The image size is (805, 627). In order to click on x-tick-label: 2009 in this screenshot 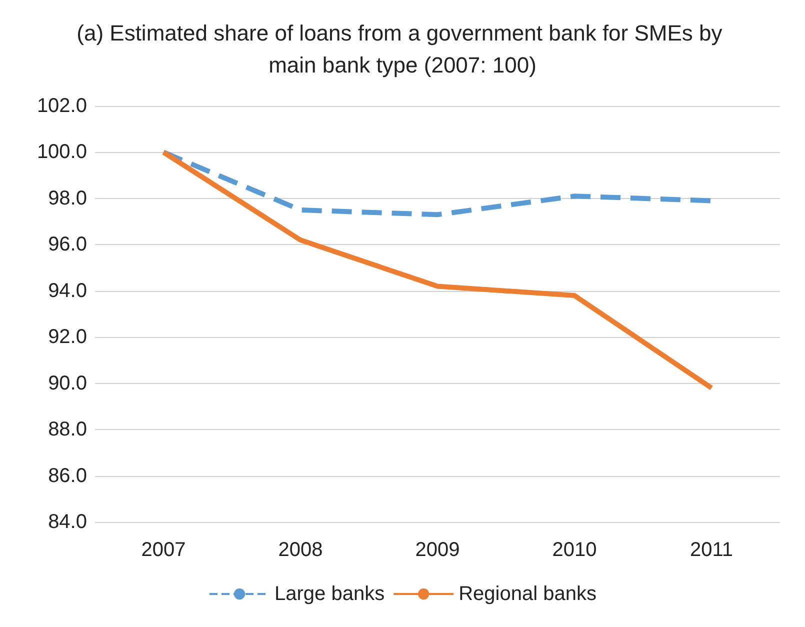, I will do `click(437, 550)`.